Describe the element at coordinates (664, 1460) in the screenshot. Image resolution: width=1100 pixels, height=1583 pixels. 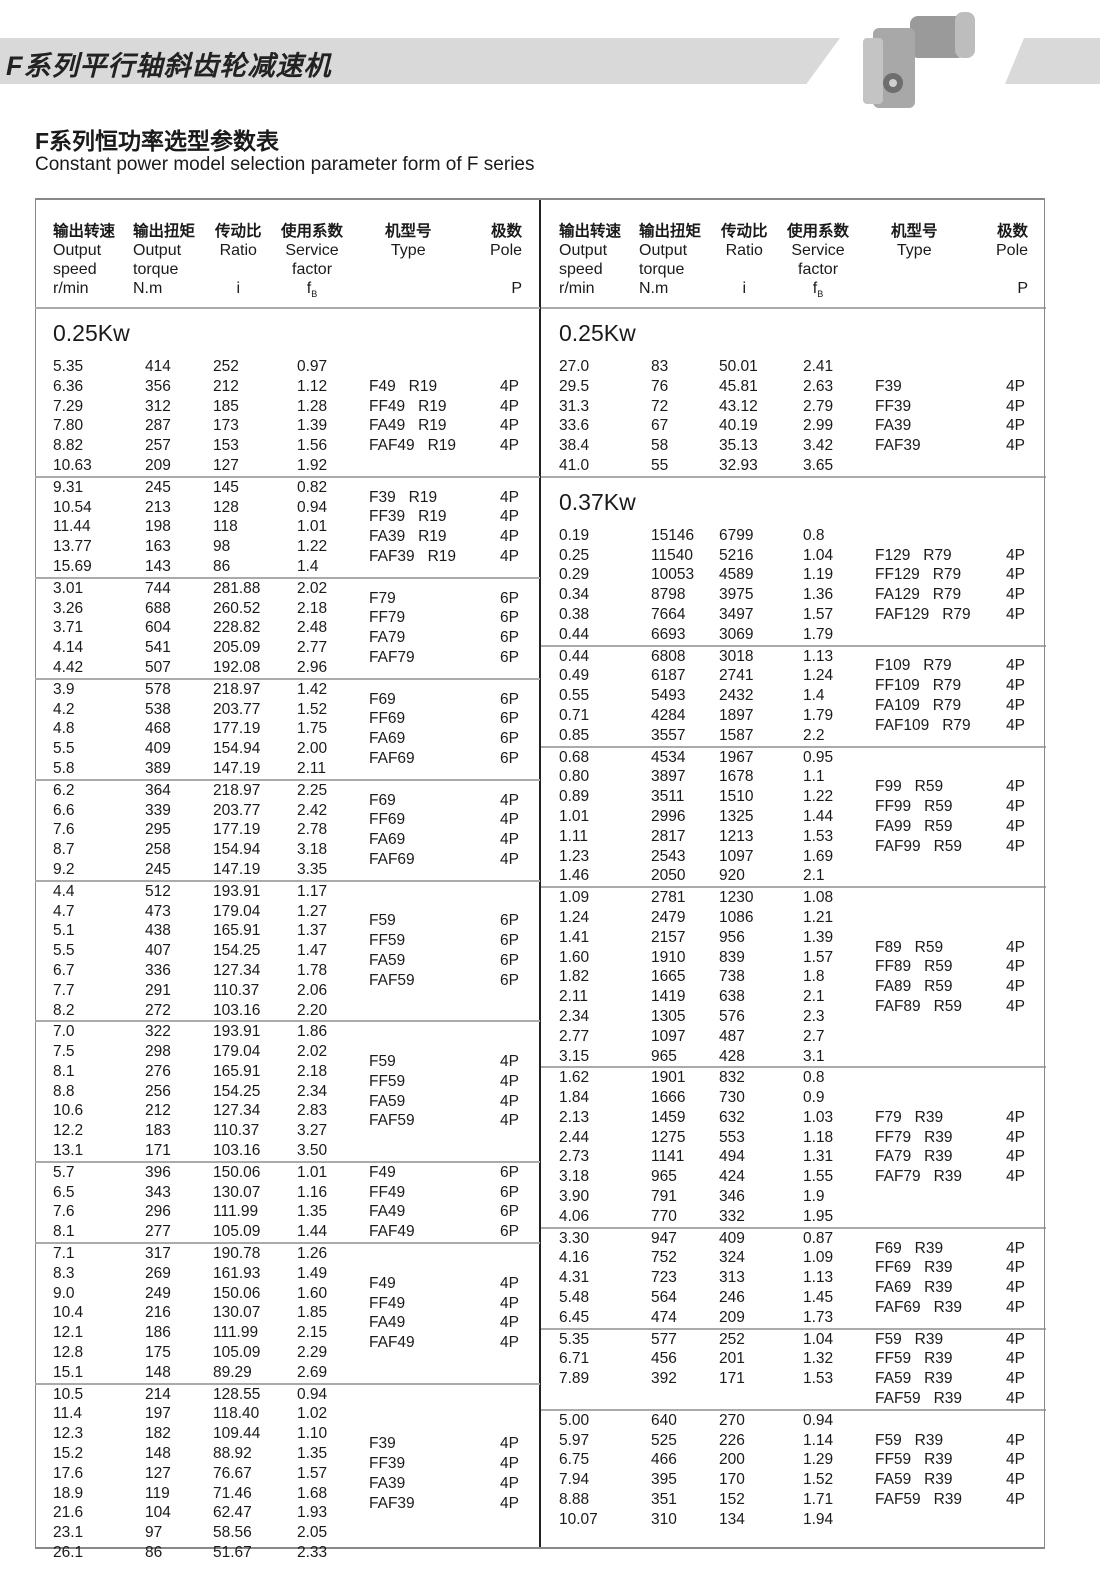
I see `output-torque-cell: 466` at that location.